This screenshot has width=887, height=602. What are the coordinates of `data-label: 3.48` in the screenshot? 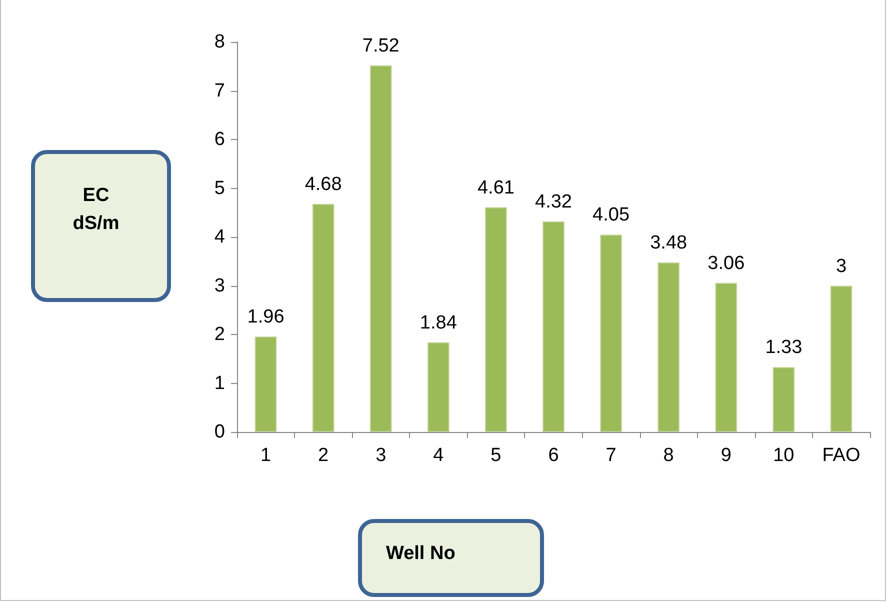 It's located at (669, 243).